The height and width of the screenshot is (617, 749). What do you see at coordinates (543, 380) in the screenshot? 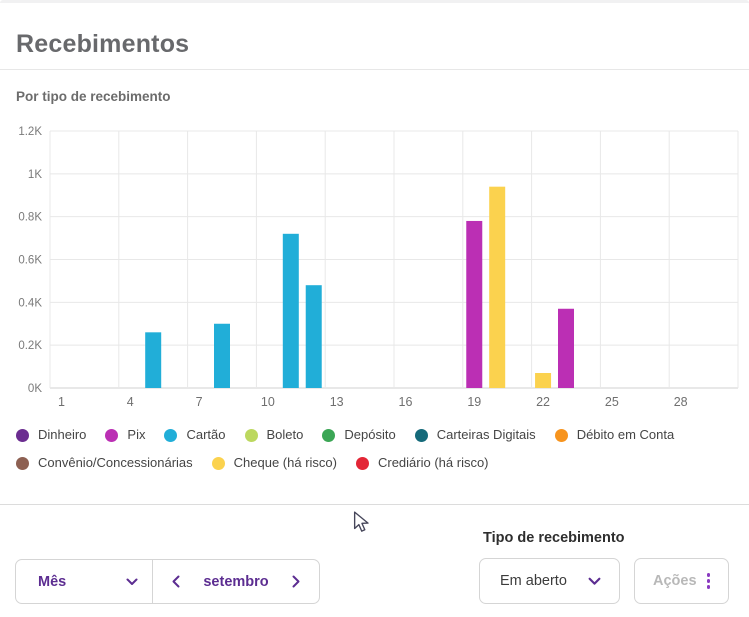
I see `bar-Cheque (há risco)-day-22` at bounding box center [543, 380].